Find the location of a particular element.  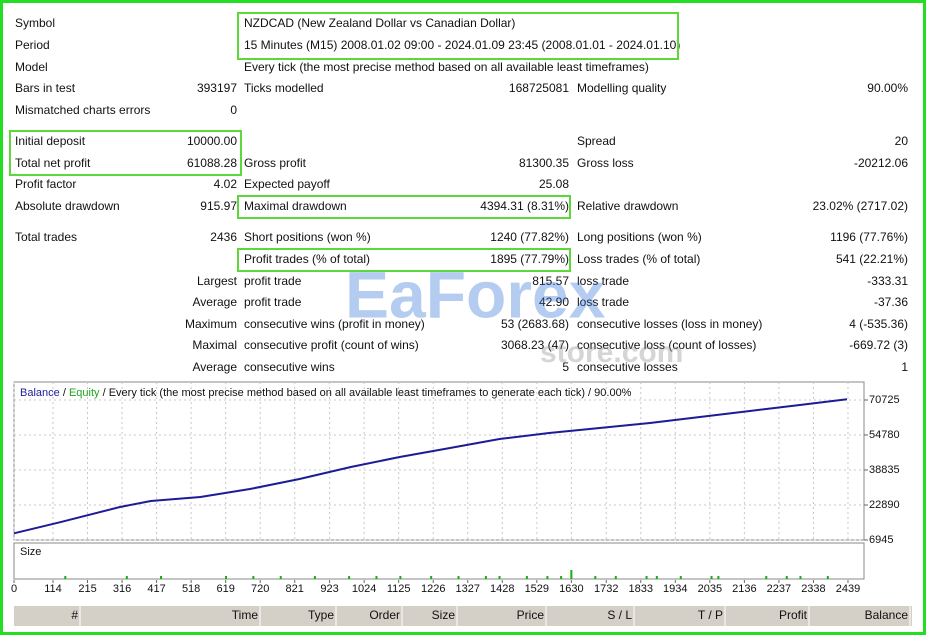

legend-balance: Balance is located at coordinates (40, 393).